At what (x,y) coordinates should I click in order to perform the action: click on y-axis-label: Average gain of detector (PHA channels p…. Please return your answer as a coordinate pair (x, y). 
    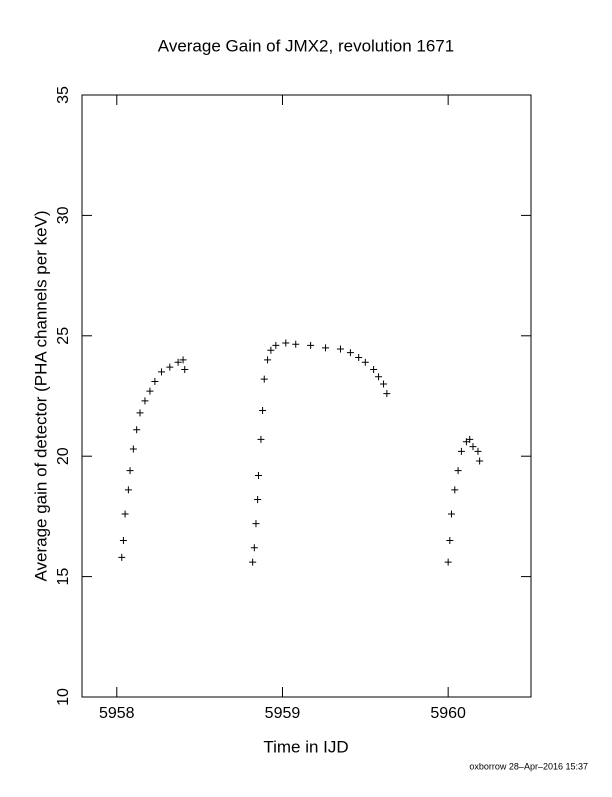
    Looking at the image, I should click on (40, 395).